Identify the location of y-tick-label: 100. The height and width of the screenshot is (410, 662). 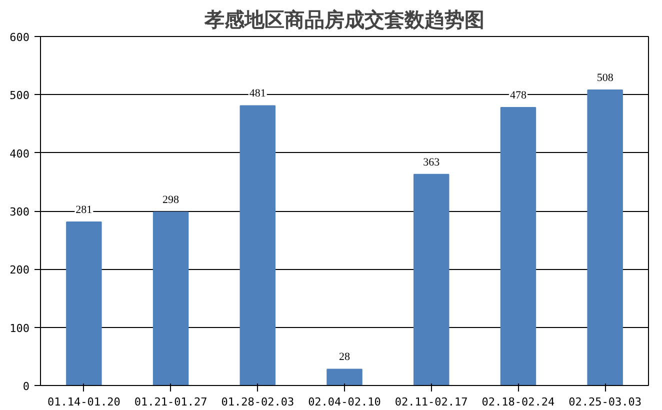
(20, 328).